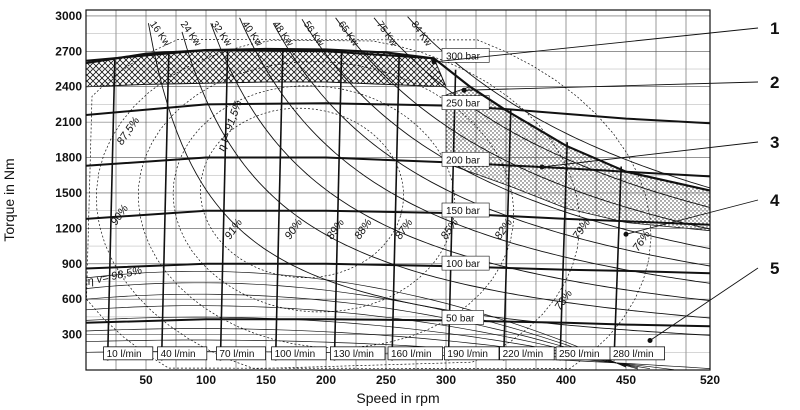 Image resolution: width=800 pixels, height=410 pixels. What do you see at coordinates (450, 229) in the screenshot?
I see `efficiency-label: 85%` at bounding box center [450, 229].